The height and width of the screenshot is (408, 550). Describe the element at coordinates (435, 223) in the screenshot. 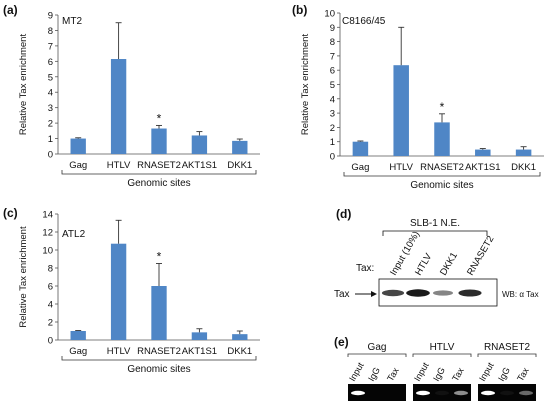

I see `panel-d-header: SLB-1 N.E.` at that location.